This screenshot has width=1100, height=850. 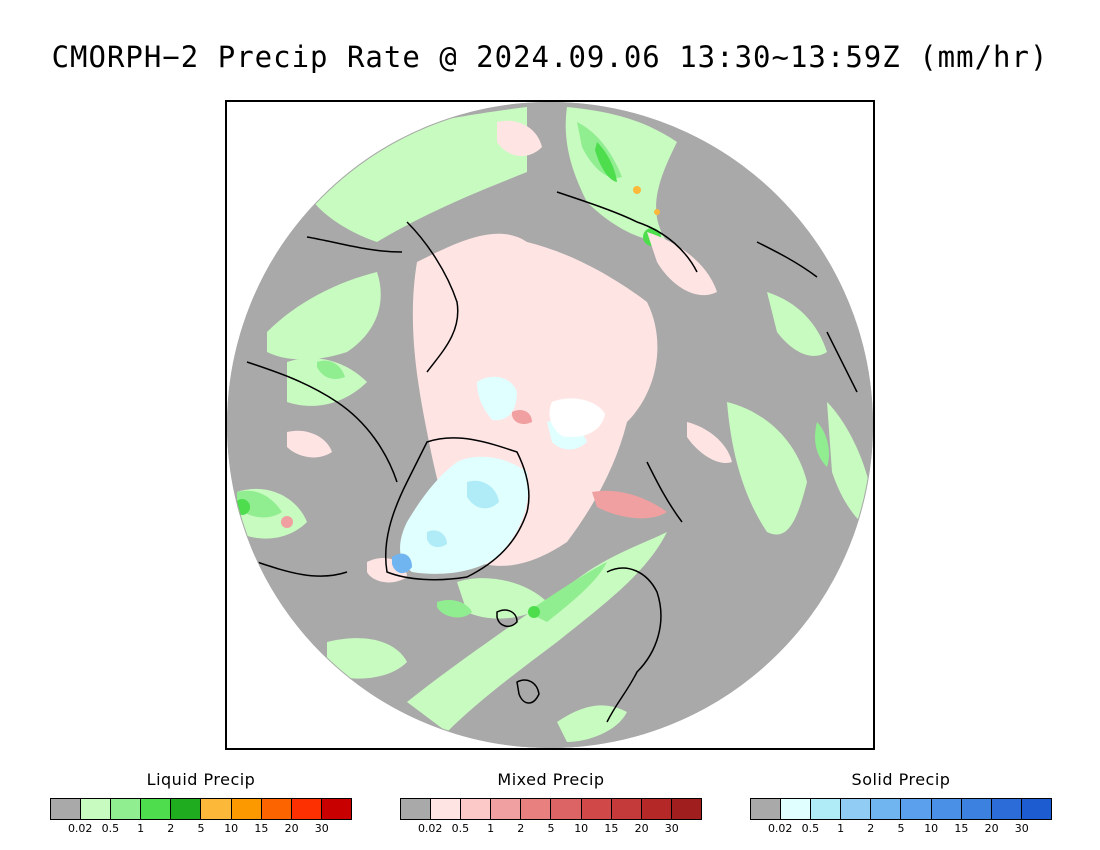 What do you see at coordinates (201, 779) in the screenshot?
I see `legend-title: Liquid Precip` at bounding box center [201, 779].